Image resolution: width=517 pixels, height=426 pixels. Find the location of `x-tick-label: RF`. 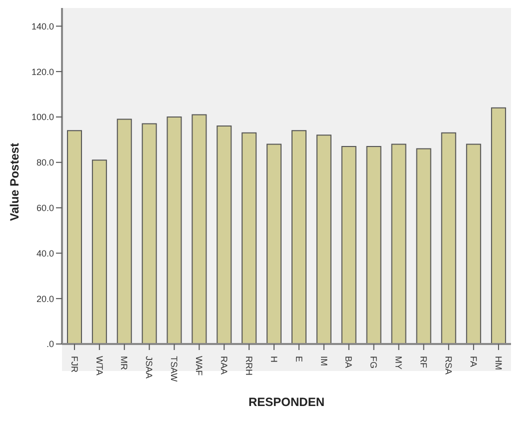

x-tick-label: RF is located at coordinates (423, 362).